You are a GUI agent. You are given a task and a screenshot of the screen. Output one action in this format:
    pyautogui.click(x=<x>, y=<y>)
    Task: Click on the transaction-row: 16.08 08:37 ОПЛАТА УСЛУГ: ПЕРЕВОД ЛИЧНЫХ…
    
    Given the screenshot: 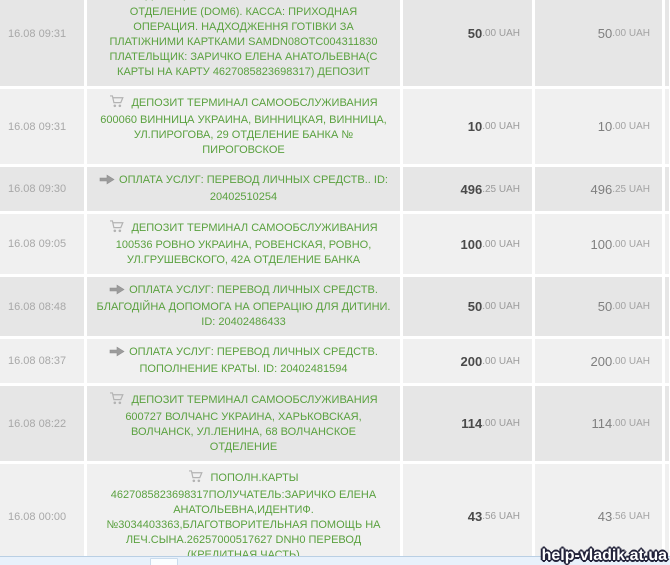 What is the action you would take?
    pyautogui.click(x=335, y=361)
    